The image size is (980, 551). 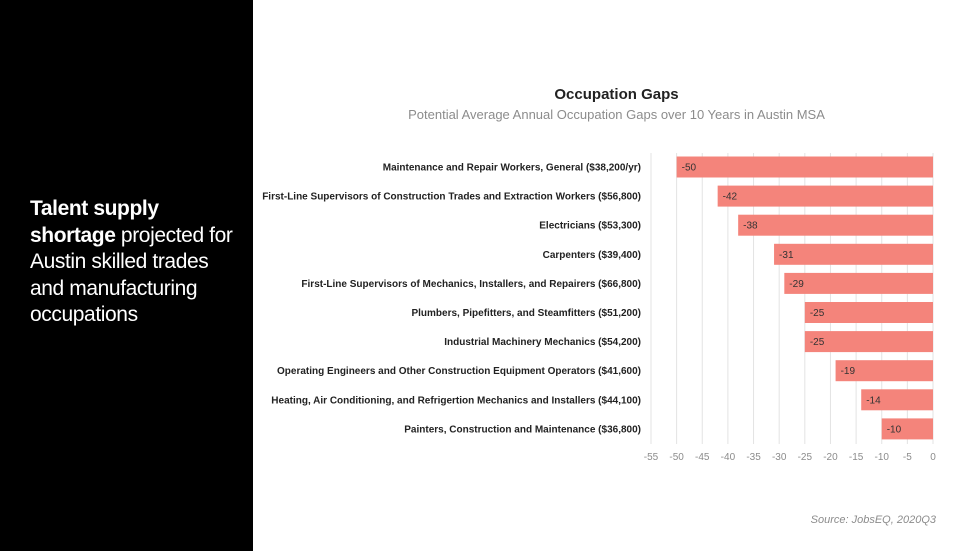 I want to click on data-label: -38, so click(x=750, y=226).